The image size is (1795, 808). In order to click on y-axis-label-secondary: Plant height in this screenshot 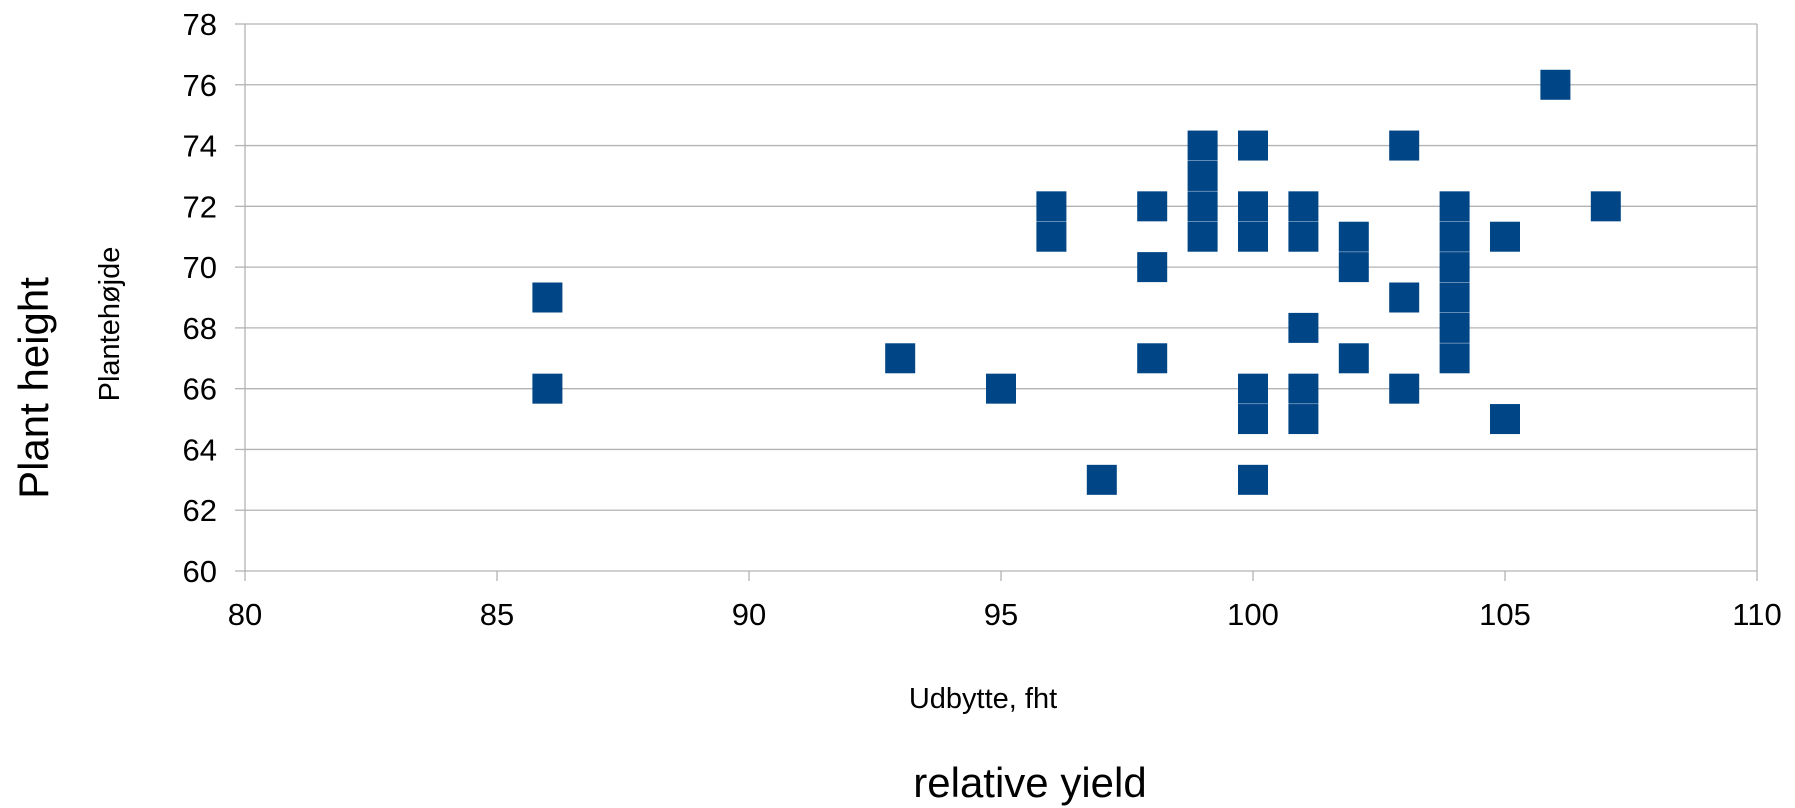, I will do `click(33, 388)`.